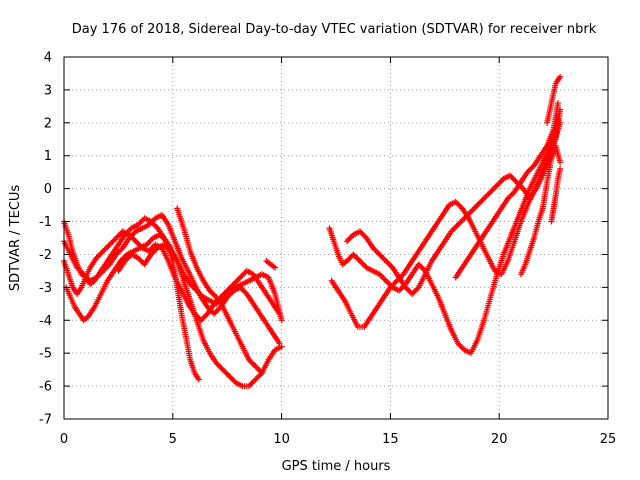  Describe the element at coordinates (336, 466) in the screenshot. I see `x-axis-label: GPS time / hours` at that location.